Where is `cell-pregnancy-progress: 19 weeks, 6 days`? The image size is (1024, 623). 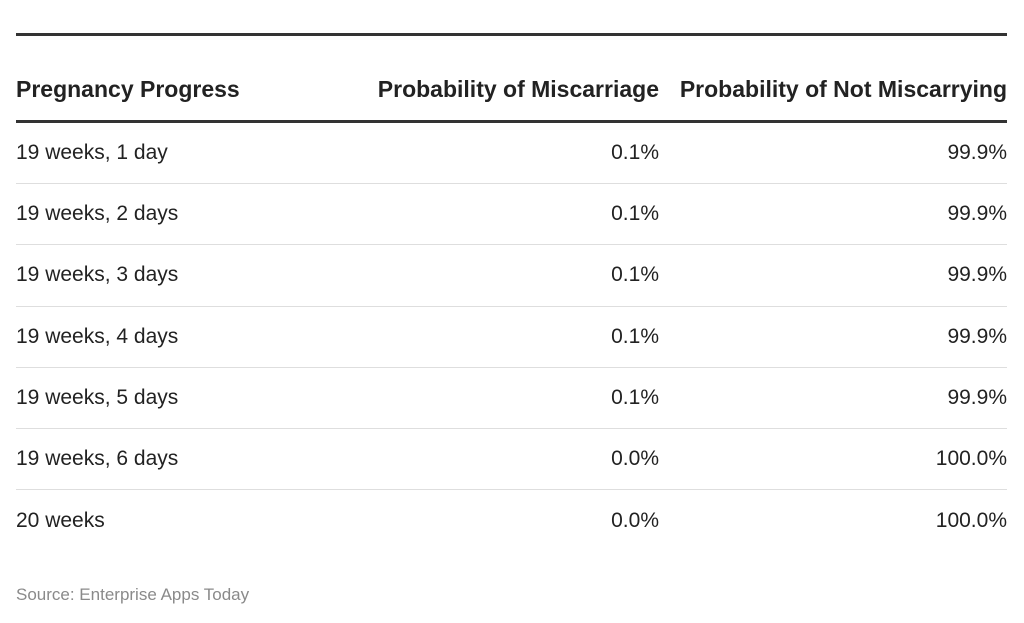 cell-pregnancy-progress: 19 weeks, 6 days is located at coordinates (97, 459).